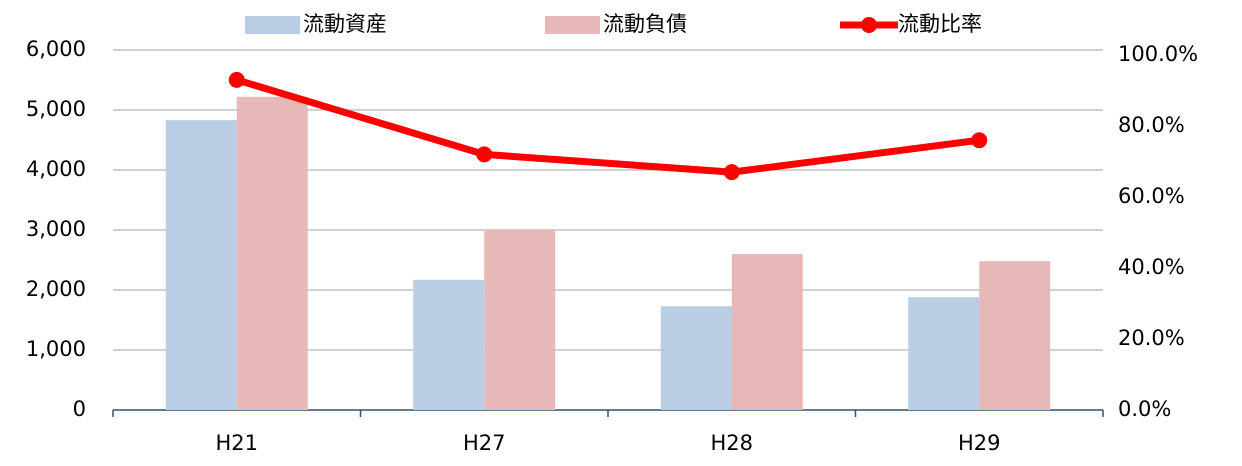 The width and height of the screenshot is (1242, 466). Describe the element at coordinates (1151, 196) in the screenshot. I see `y2-tick-label: 60.0%` at that location.